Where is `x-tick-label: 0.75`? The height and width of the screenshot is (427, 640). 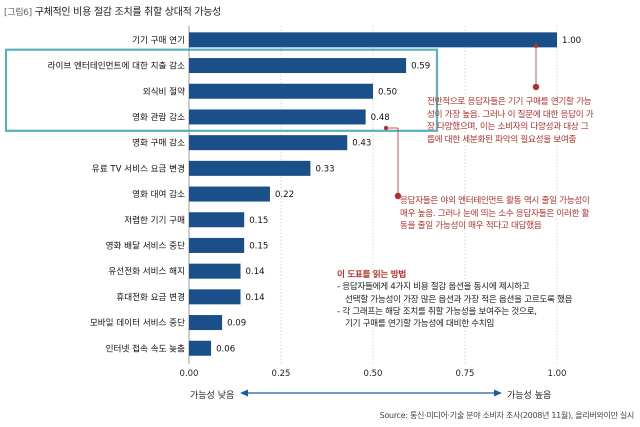
x-tick-label: 0.75 is located at coordinates (465, 374).